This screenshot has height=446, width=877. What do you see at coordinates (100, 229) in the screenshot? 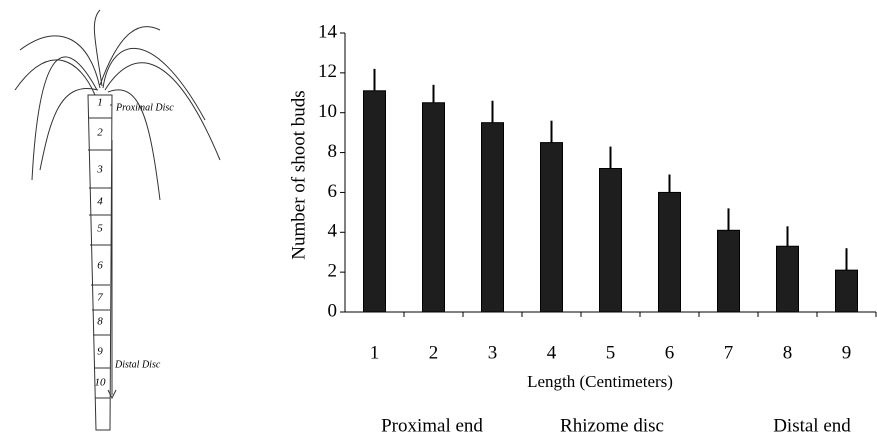
I see `segment-number: 5` at bounding box center [100, 229].